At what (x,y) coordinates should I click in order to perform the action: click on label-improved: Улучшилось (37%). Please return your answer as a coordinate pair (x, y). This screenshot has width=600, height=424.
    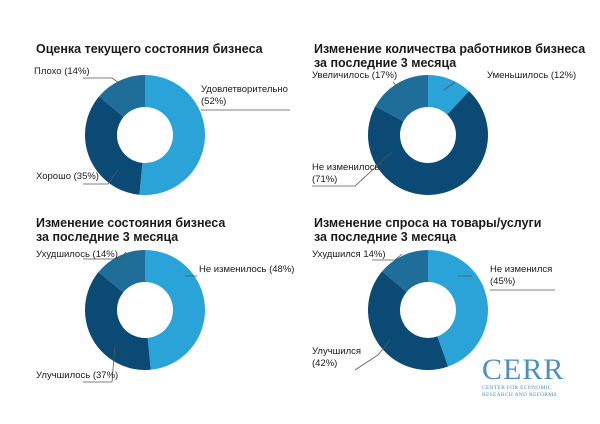
    Looking at the image, I should click on (77, 375).